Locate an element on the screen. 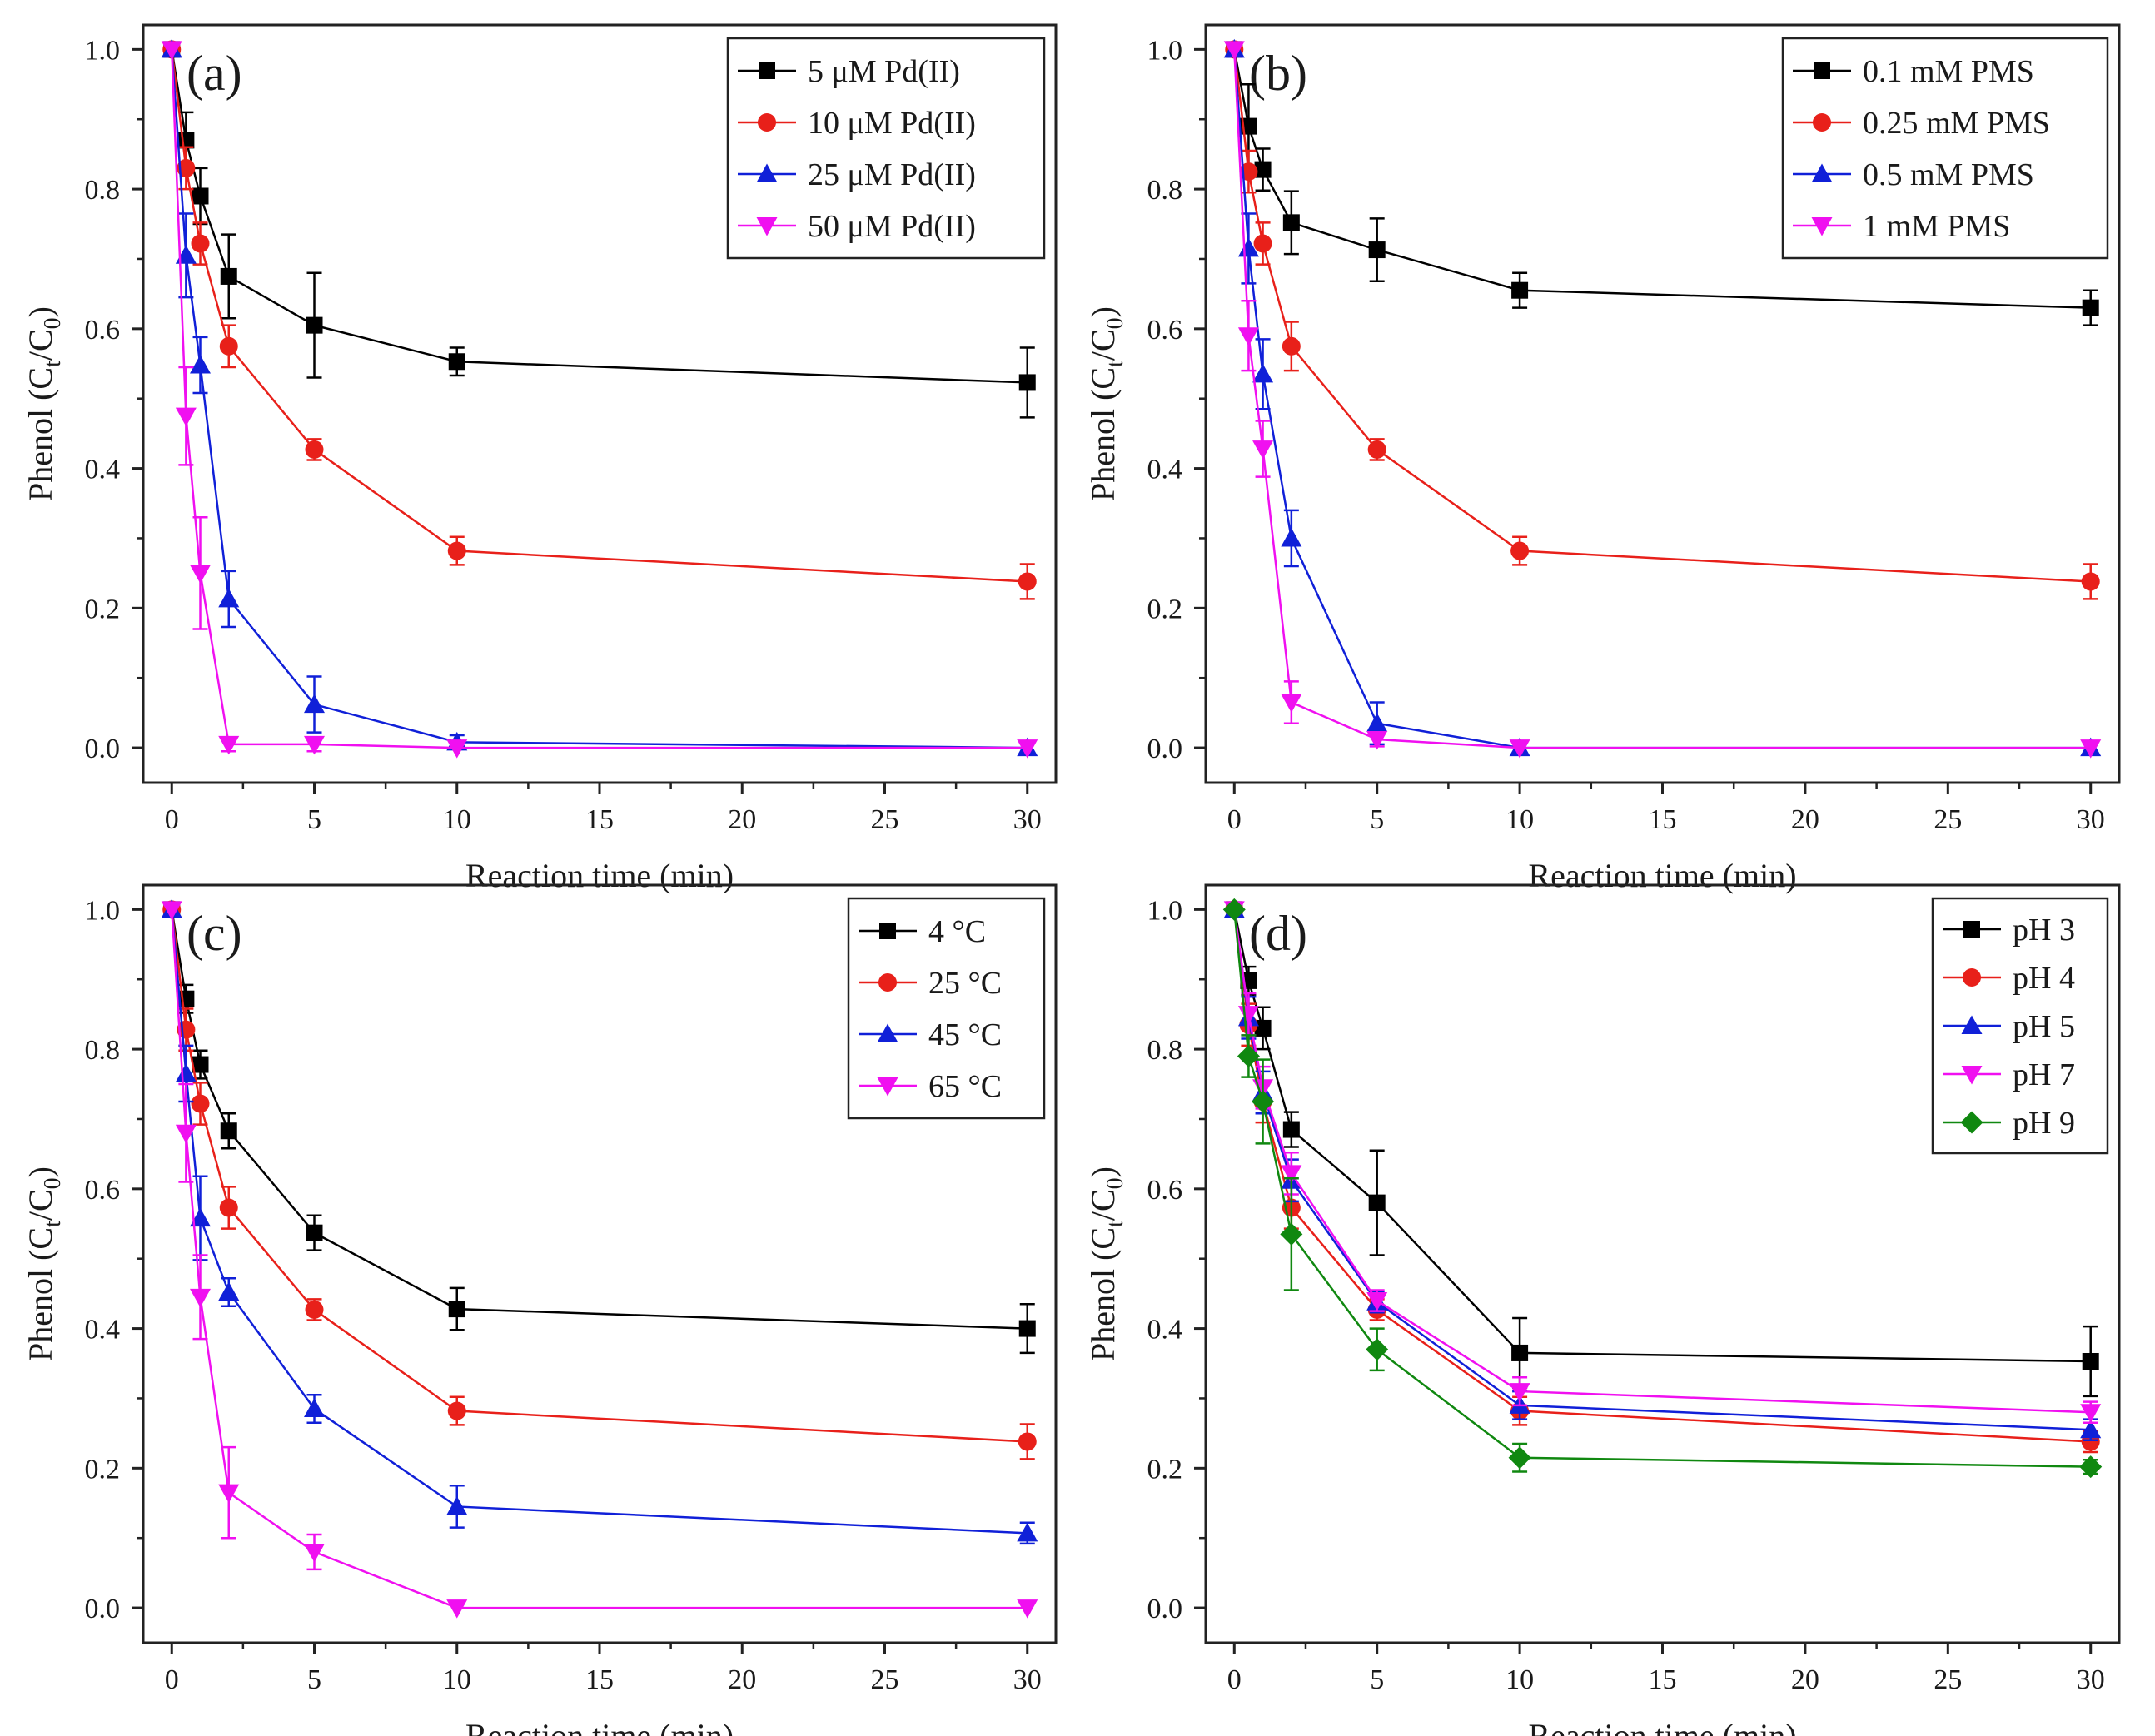 This screenshot has width=2155, height=1736. y-tick-label: 0.2 is located at coordinates (103, 1469).